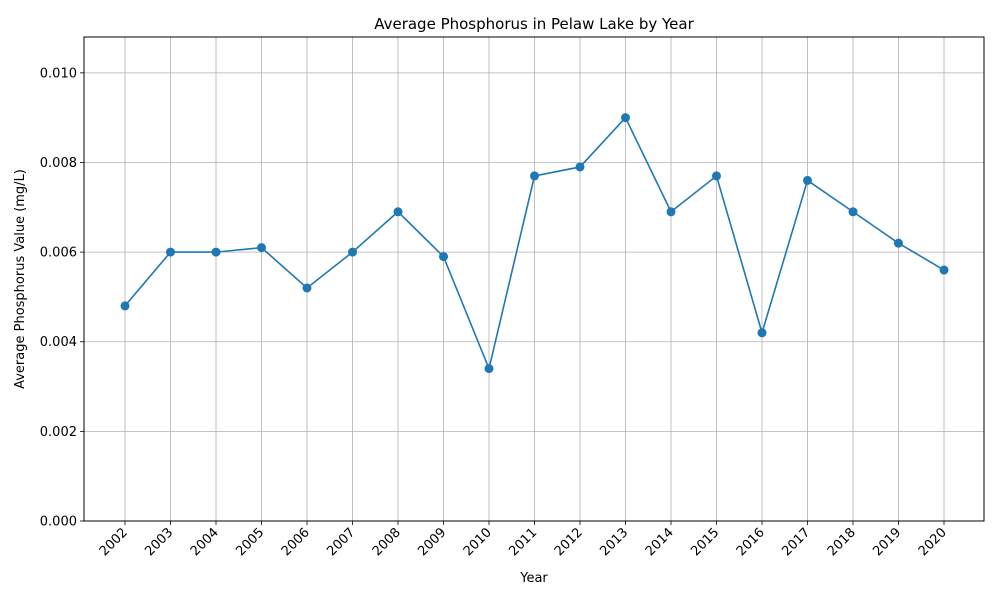 This screenshot has width=1000, height=604. Describe the element at coordinates (533, 578) in the screenshot. I see `x-axis-label: Year` at that location.